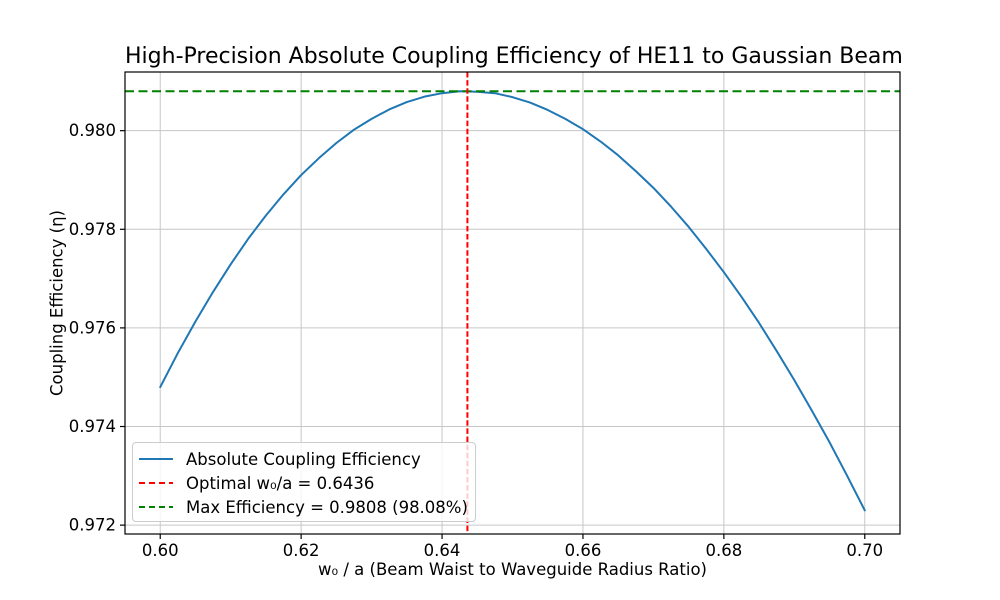 The image size is (1000, 600). What do you see at coordinates (280, 483) in the screenshot?
I see `legend-item-label: Optimal w₀/a = 0.6436` at bounding box center [280, 483].